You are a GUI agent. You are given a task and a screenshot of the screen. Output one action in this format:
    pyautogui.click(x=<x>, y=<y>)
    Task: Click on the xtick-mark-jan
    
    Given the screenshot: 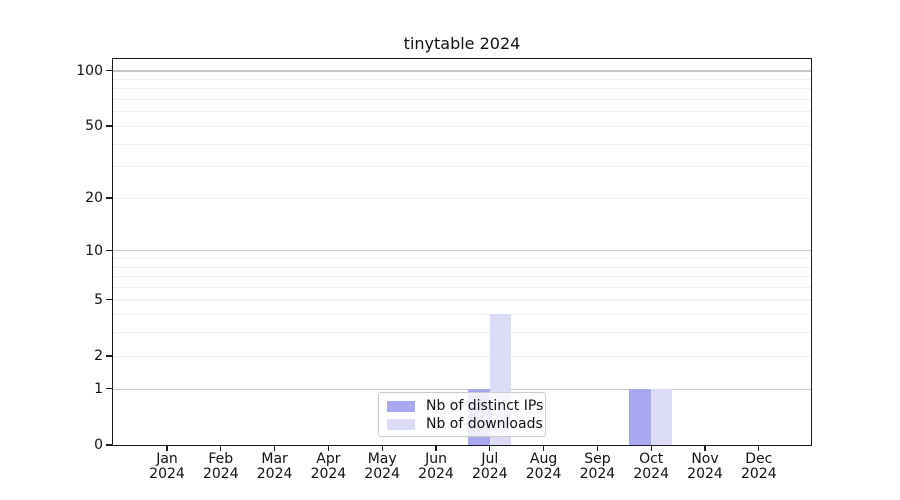 What is the action you would take?
    pyautogui.click(x=167, y=448)
    